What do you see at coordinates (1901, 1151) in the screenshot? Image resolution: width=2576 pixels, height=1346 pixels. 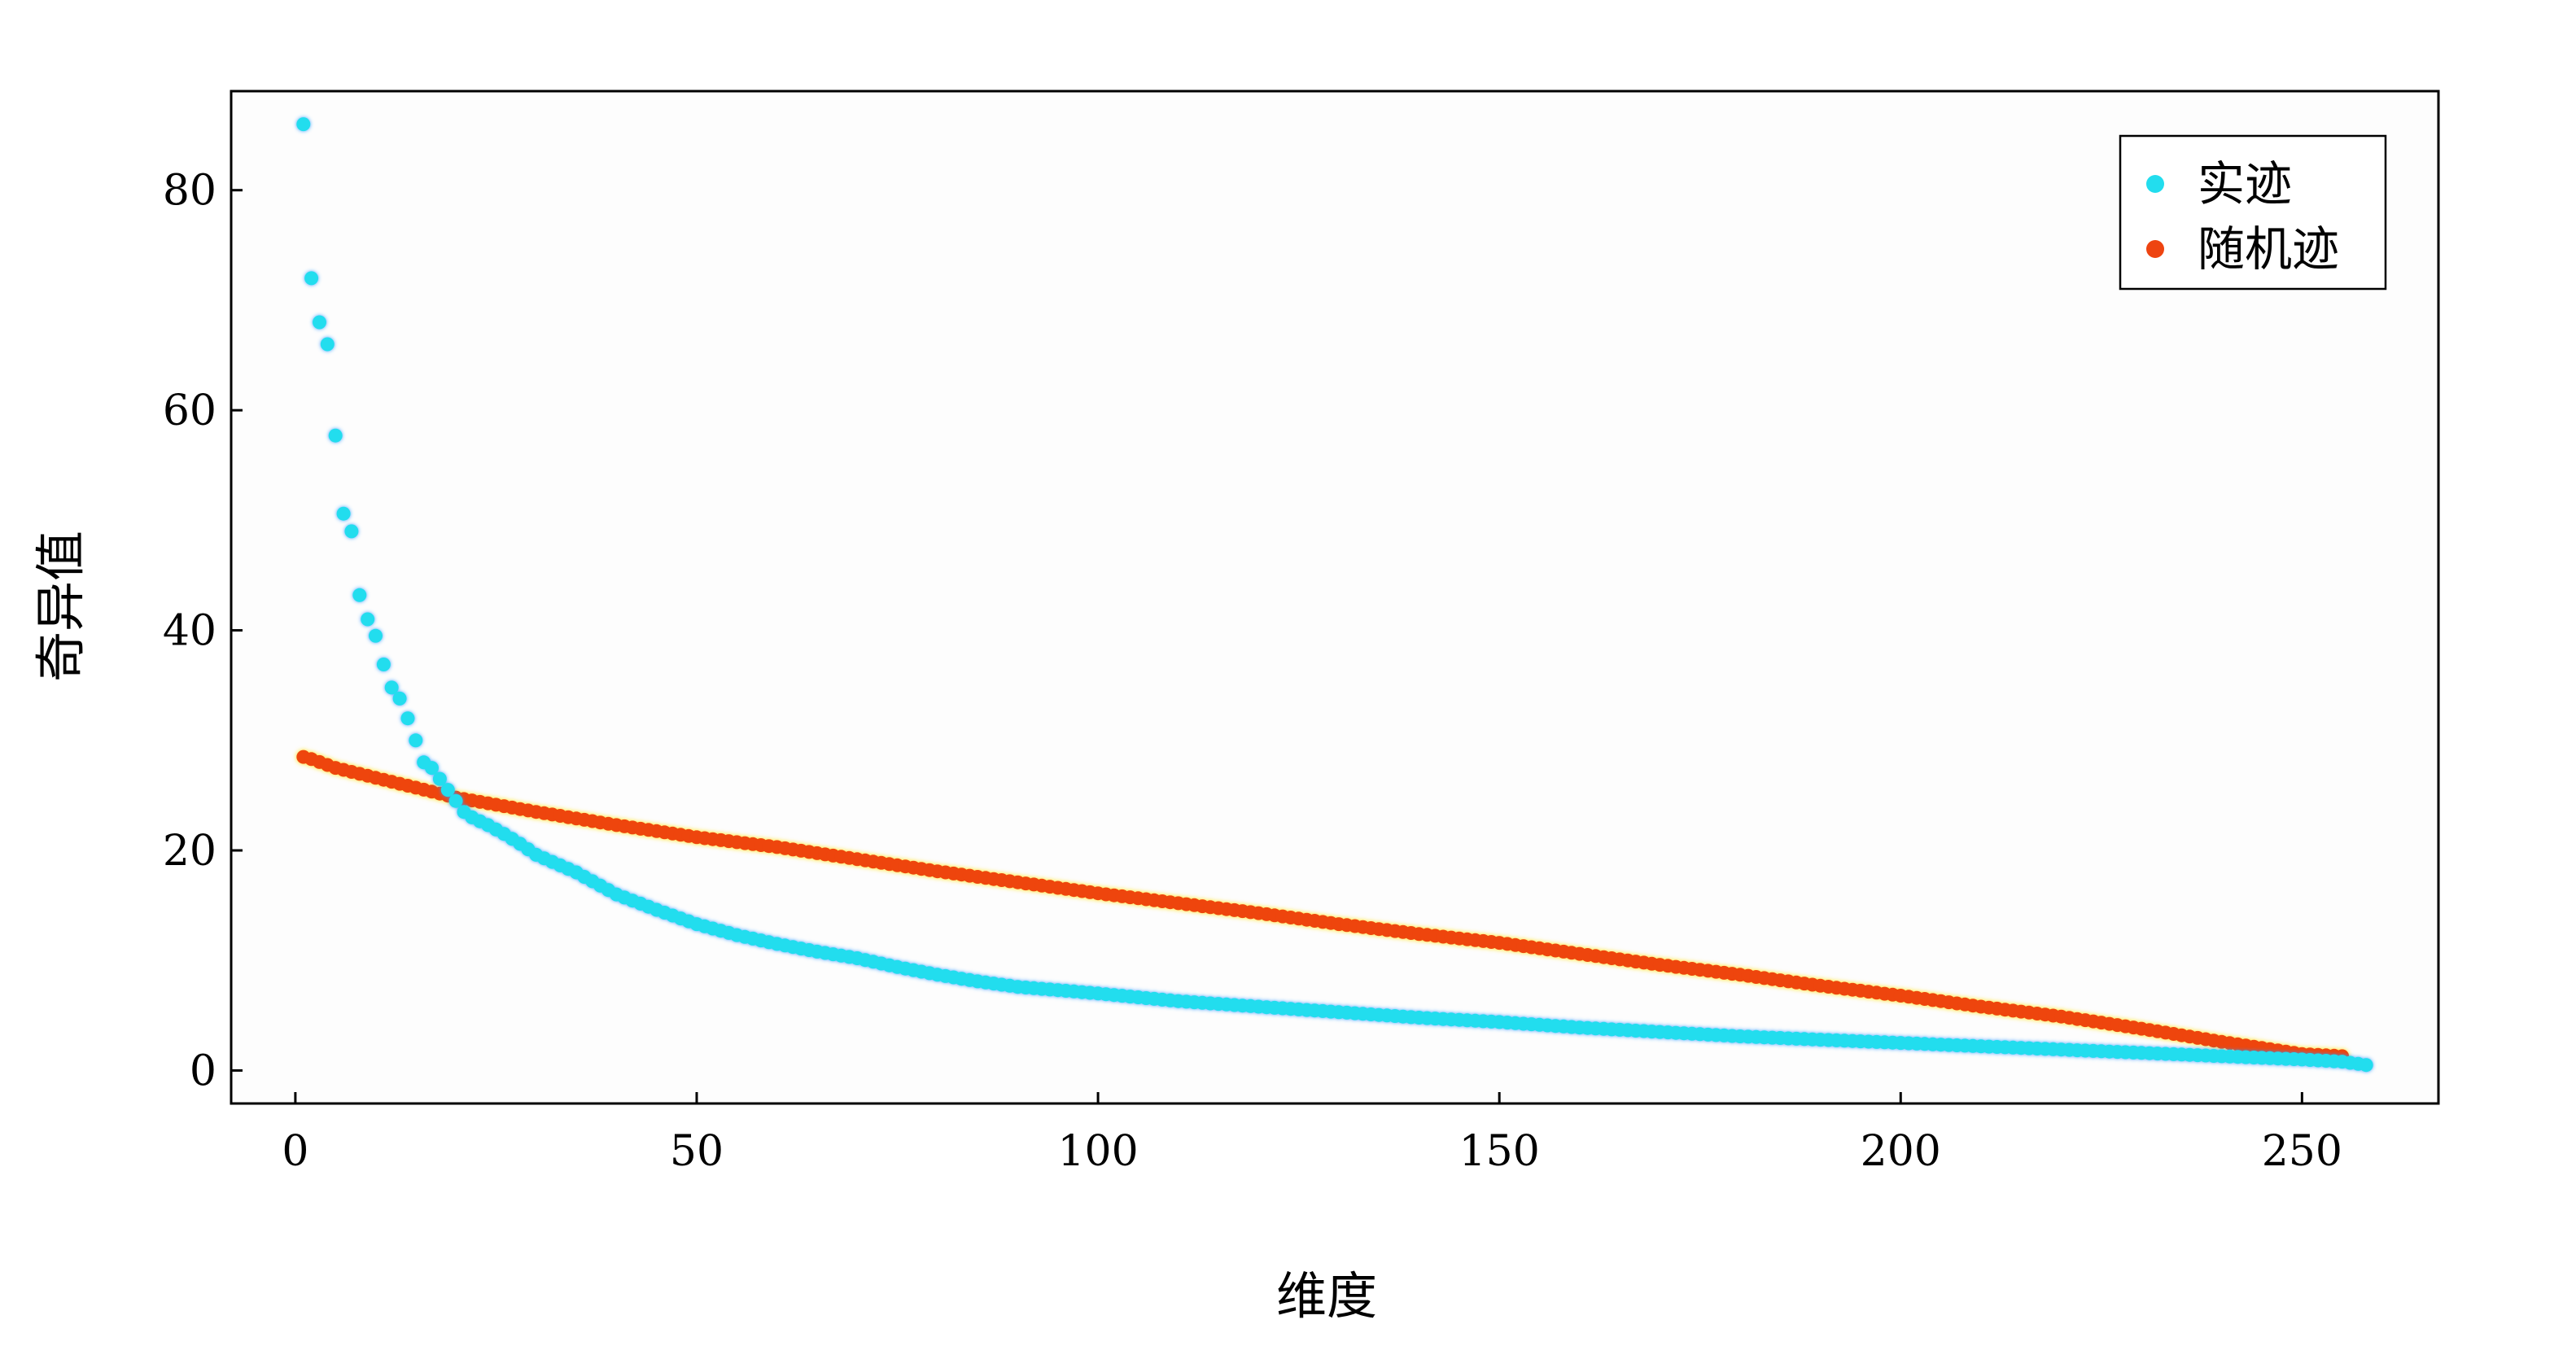 I see `x-tick-label: 200` at bounding box center [1901, 1151].